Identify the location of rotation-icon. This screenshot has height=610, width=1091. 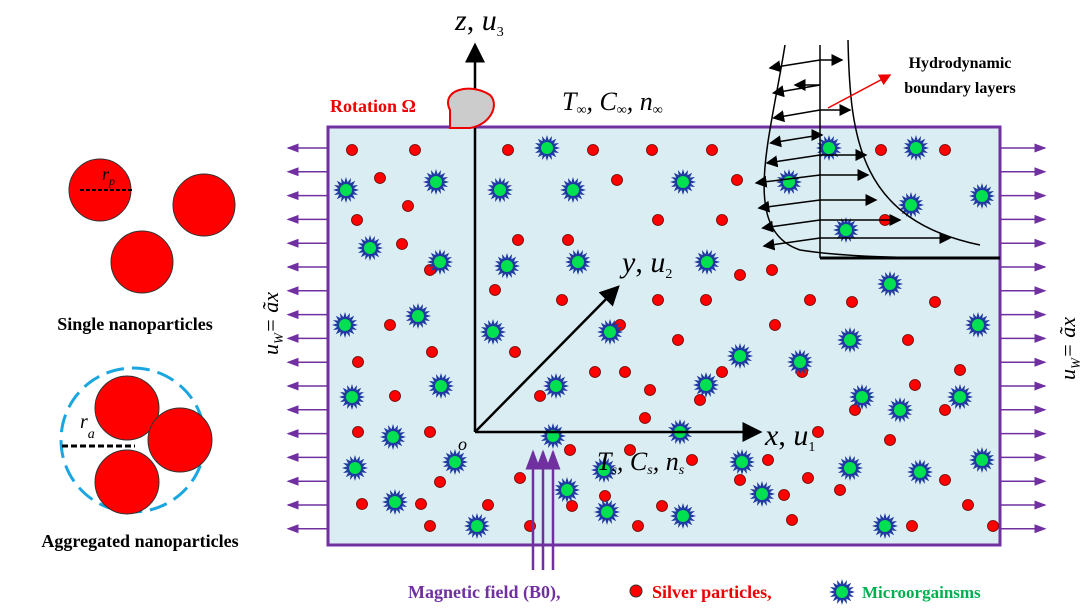
(471, 108).